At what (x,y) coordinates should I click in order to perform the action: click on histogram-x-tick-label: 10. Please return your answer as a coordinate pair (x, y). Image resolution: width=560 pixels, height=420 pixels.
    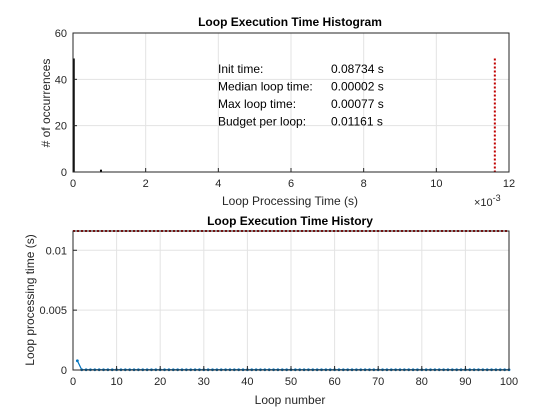
    Looking at the image, I should click on (436, 184).